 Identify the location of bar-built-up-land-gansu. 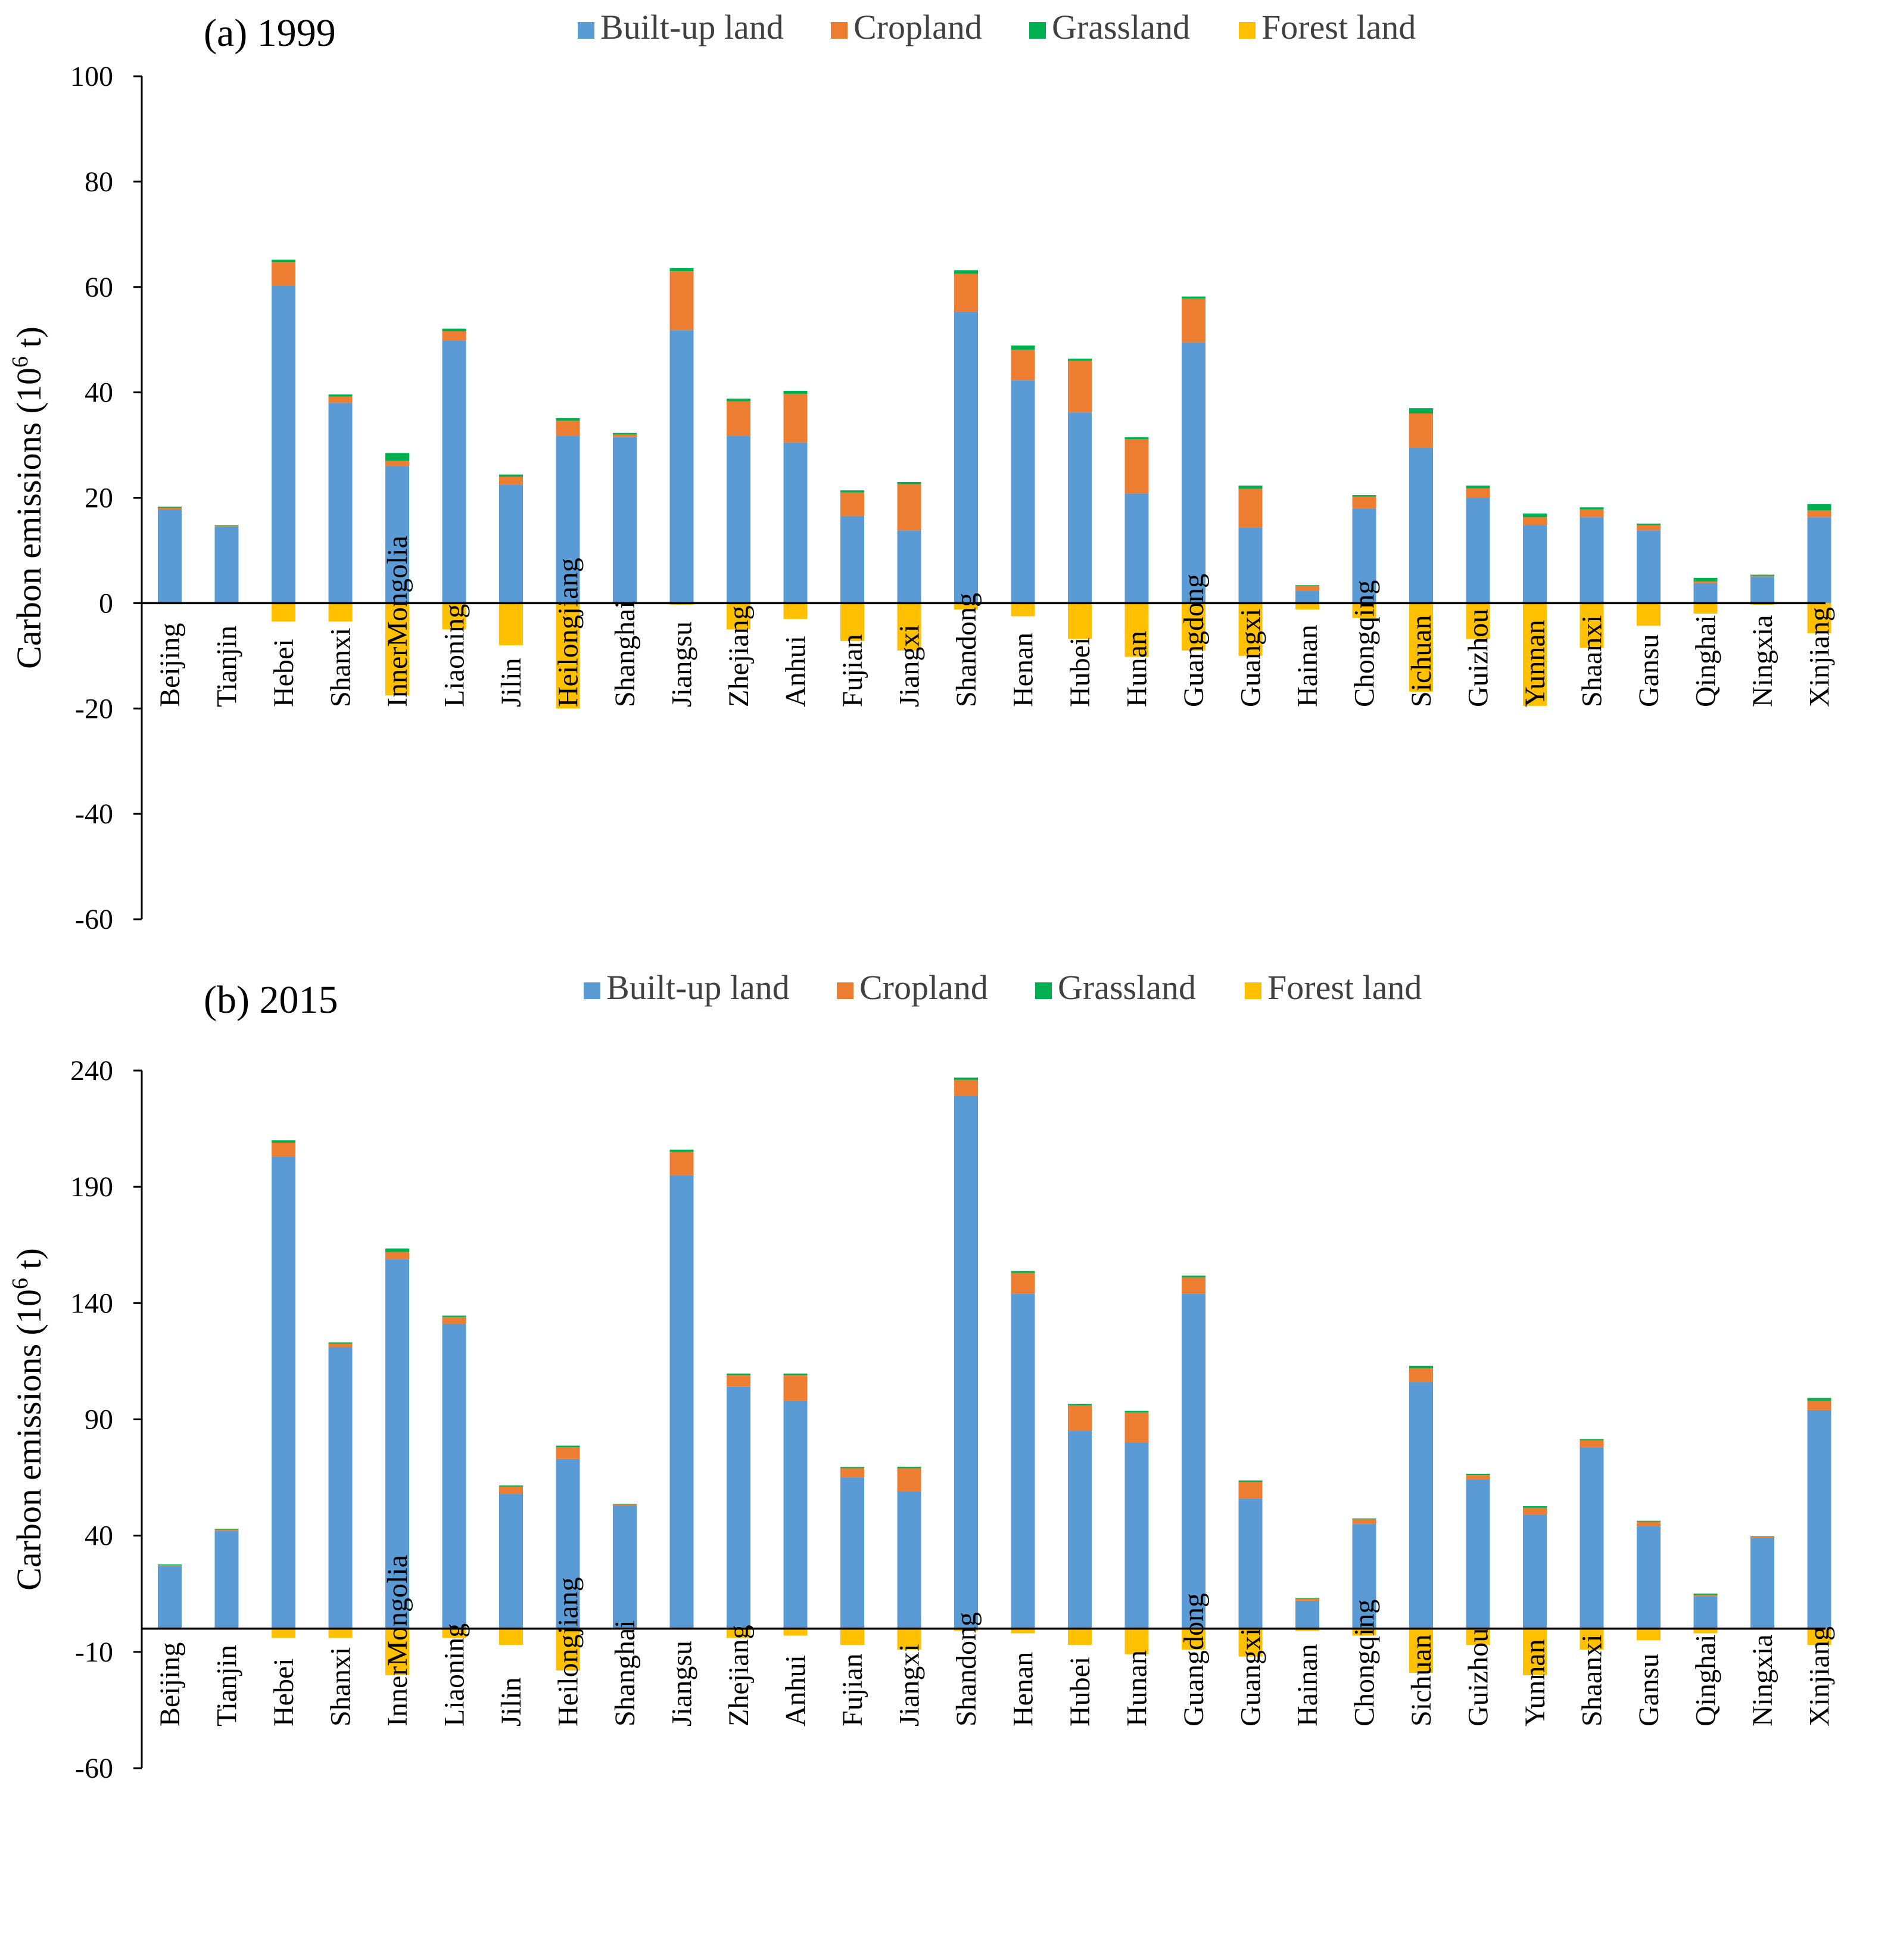
(1649, 566).